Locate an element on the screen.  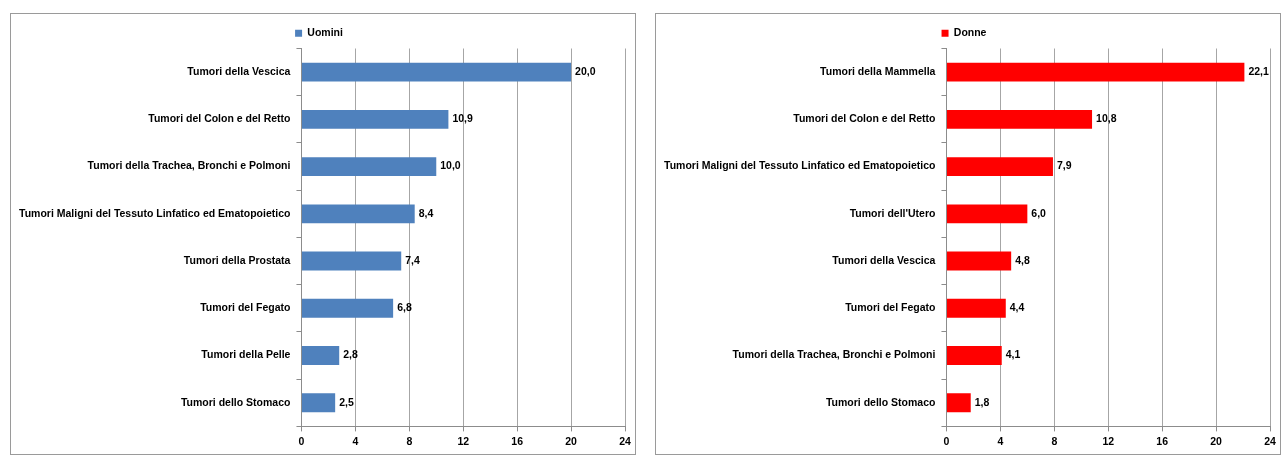
y-tick-label: Tumori dell'Utero is located at coordinates (892, 212).